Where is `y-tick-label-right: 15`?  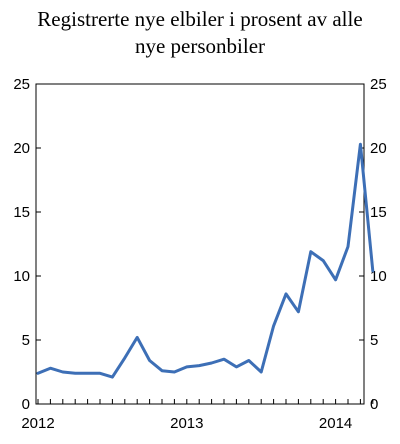
y-tick-label-right: 15 is located at coordinates (378, 212).